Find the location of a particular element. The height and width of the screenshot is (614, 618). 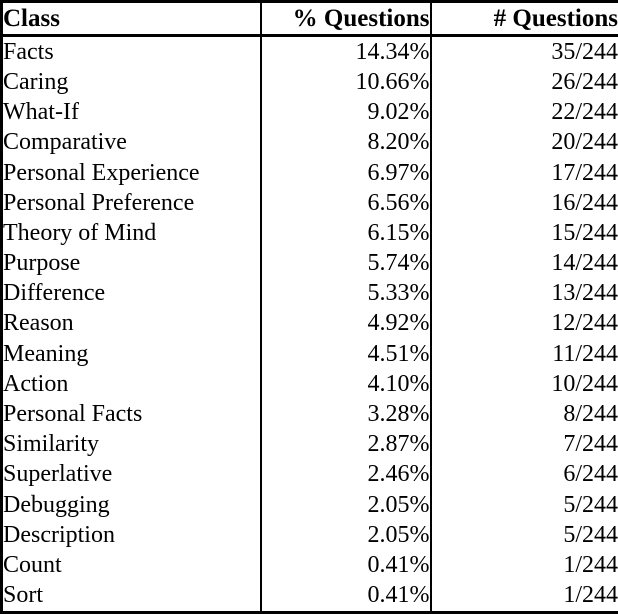

pct-questions-cell: 8.20% is located at coordinates (345, 142).